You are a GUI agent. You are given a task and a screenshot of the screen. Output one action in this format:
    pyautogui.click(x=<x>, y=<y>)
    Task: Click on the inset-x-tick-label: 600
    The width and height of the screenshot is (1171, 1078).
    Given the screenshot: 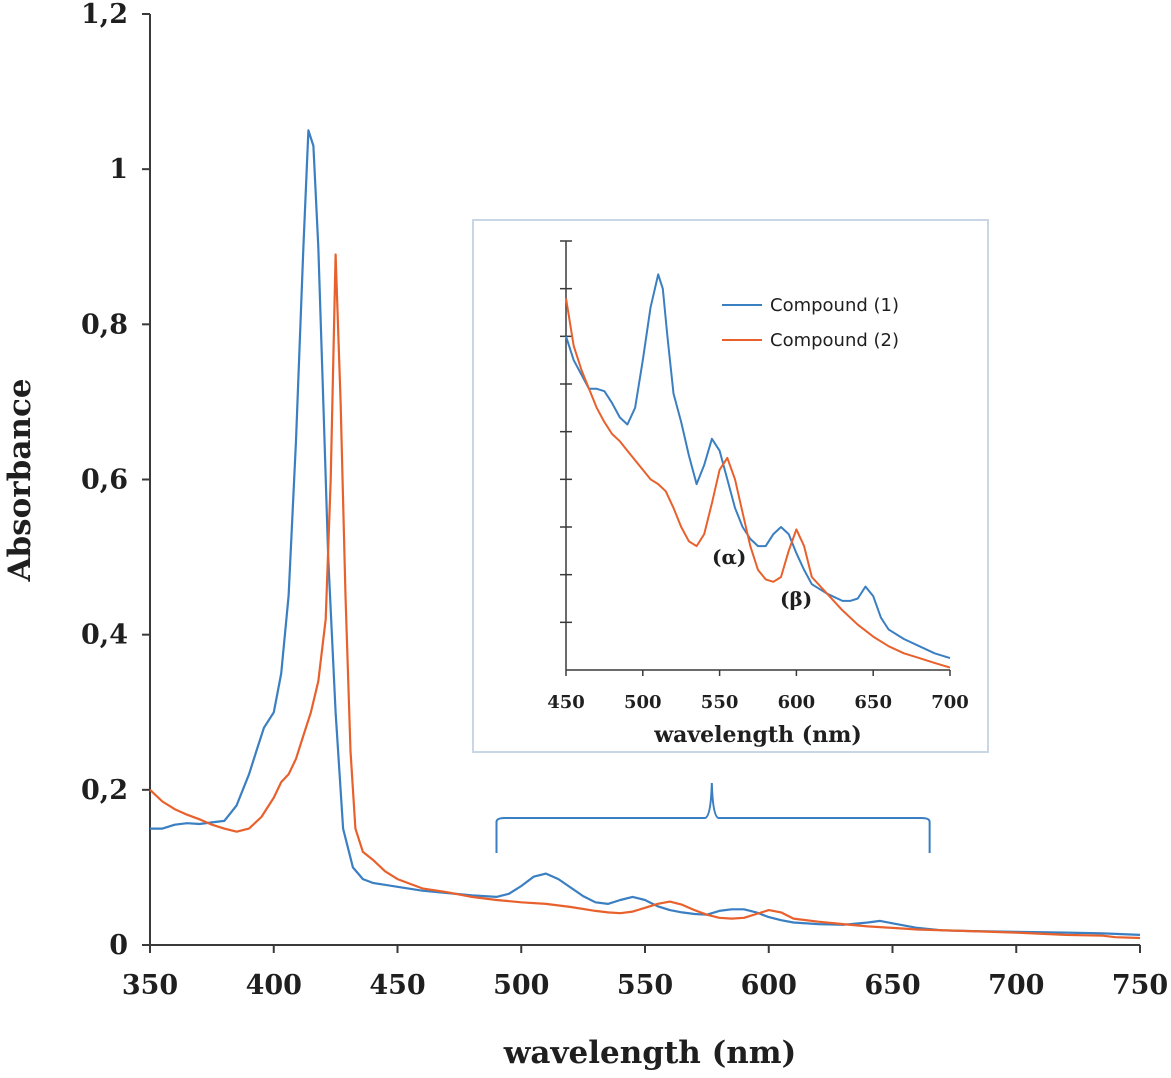 What is the action you would take?
    pyautogui.click(x=797, y=702)
    